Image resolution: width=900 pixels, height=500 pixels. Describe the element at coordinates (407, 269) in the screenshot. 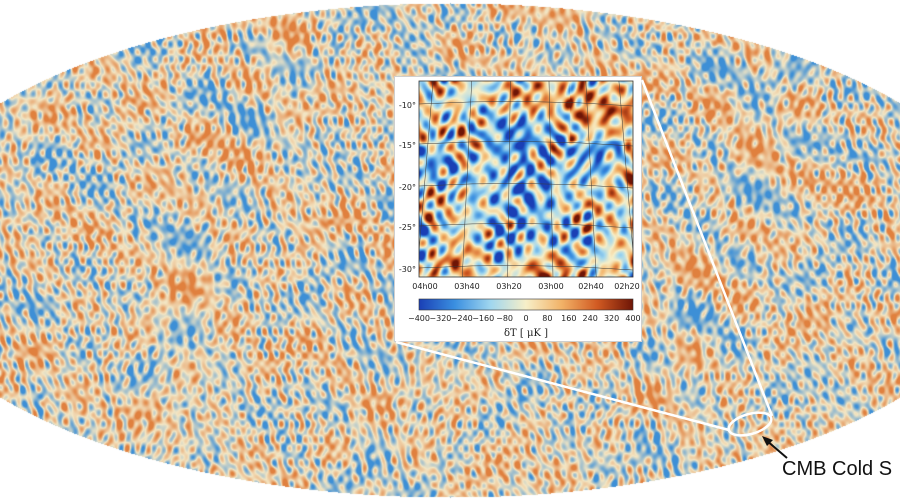

I see `y-tick-label: -30°` at that location.